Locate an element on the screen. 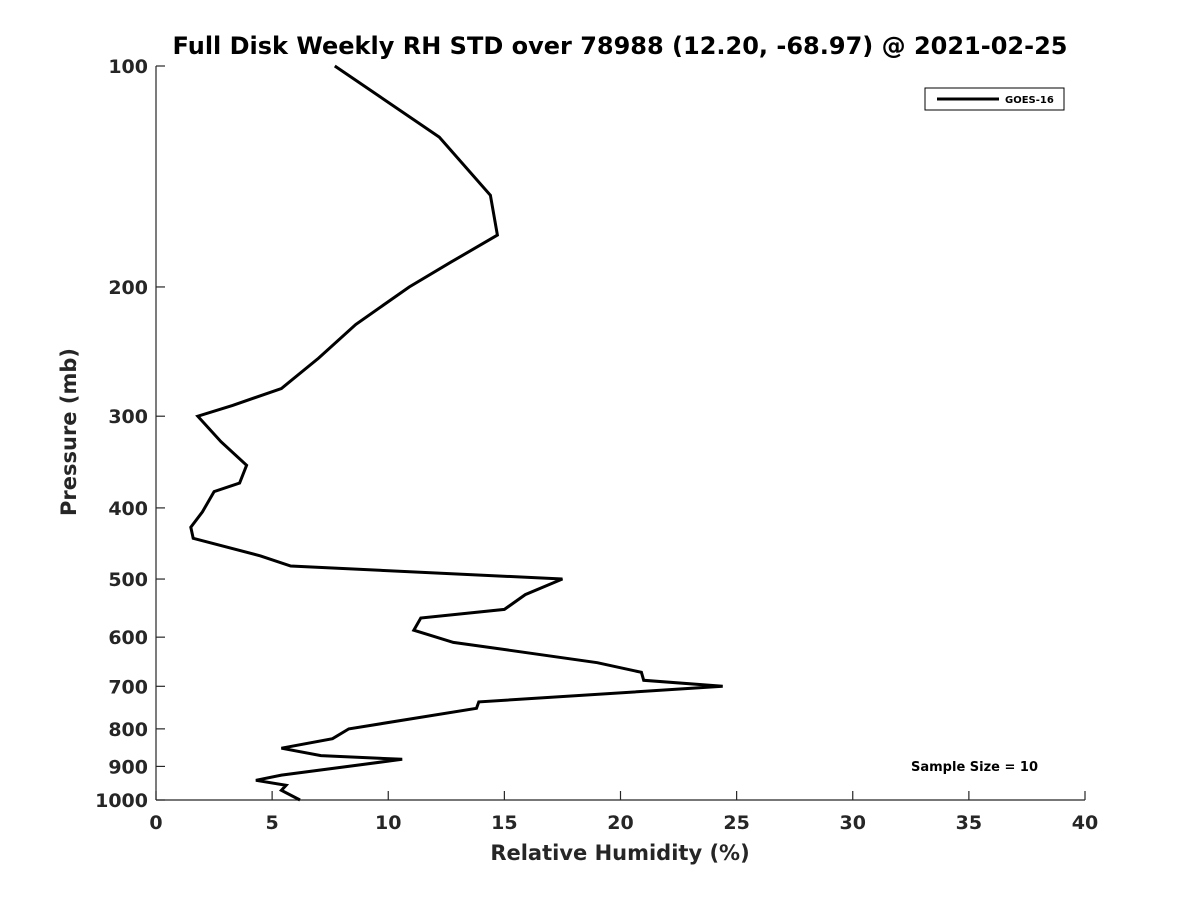 This screenshot has width=1200, height=900. x-tick-label: 20 is located at coordinates (620, 823).